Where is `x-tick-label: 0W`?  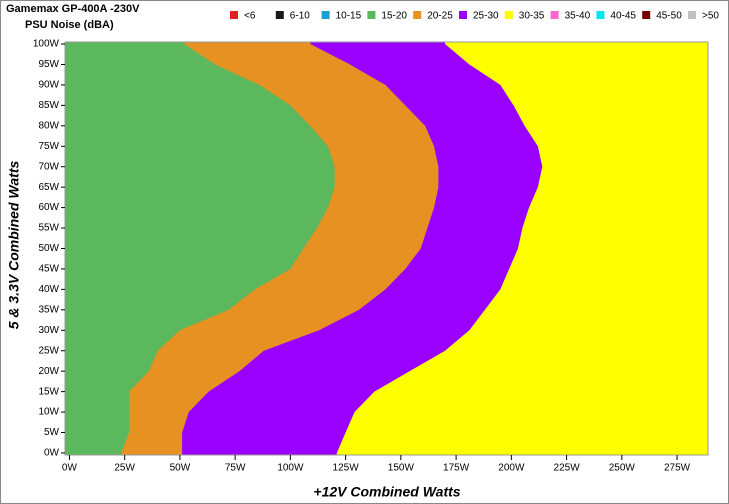
x-tick-label: 0W is located at coordinates (70, 468).